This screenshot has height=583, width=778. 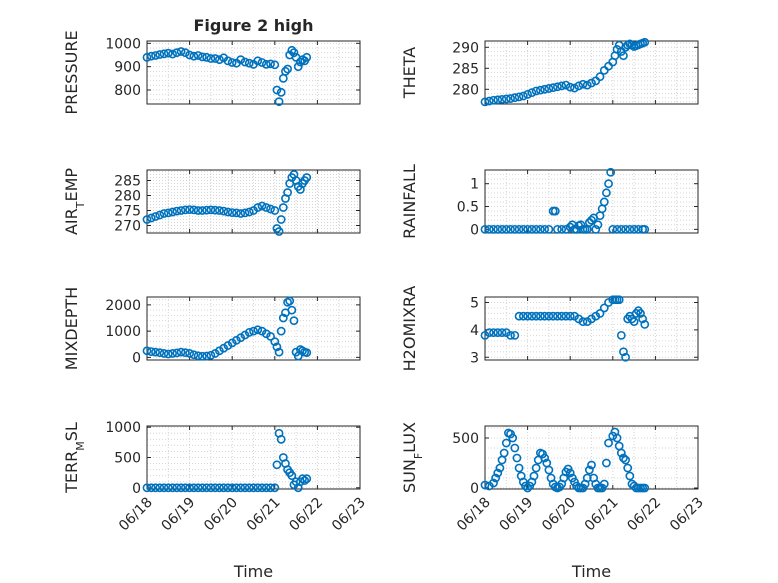 I want to click on y-tick-label: 500, so click(x=127, y=459).